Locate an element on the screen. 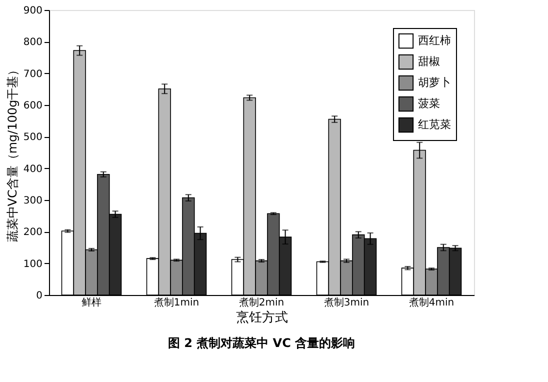 The height and width of the screenshot is (382, 548). y-tick-label: 600 is located at coordinates (32, 106).